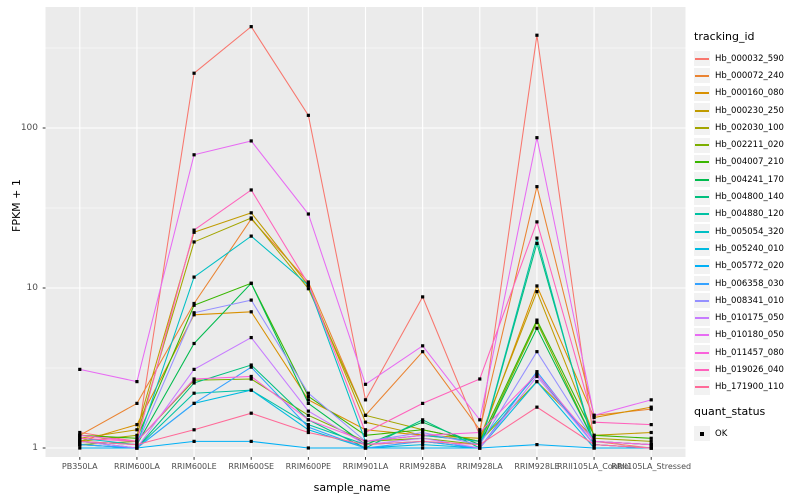 This screenshot has height=500, width=800. I want to click on legend-item: Hb_005054_320, so click(746, 231).